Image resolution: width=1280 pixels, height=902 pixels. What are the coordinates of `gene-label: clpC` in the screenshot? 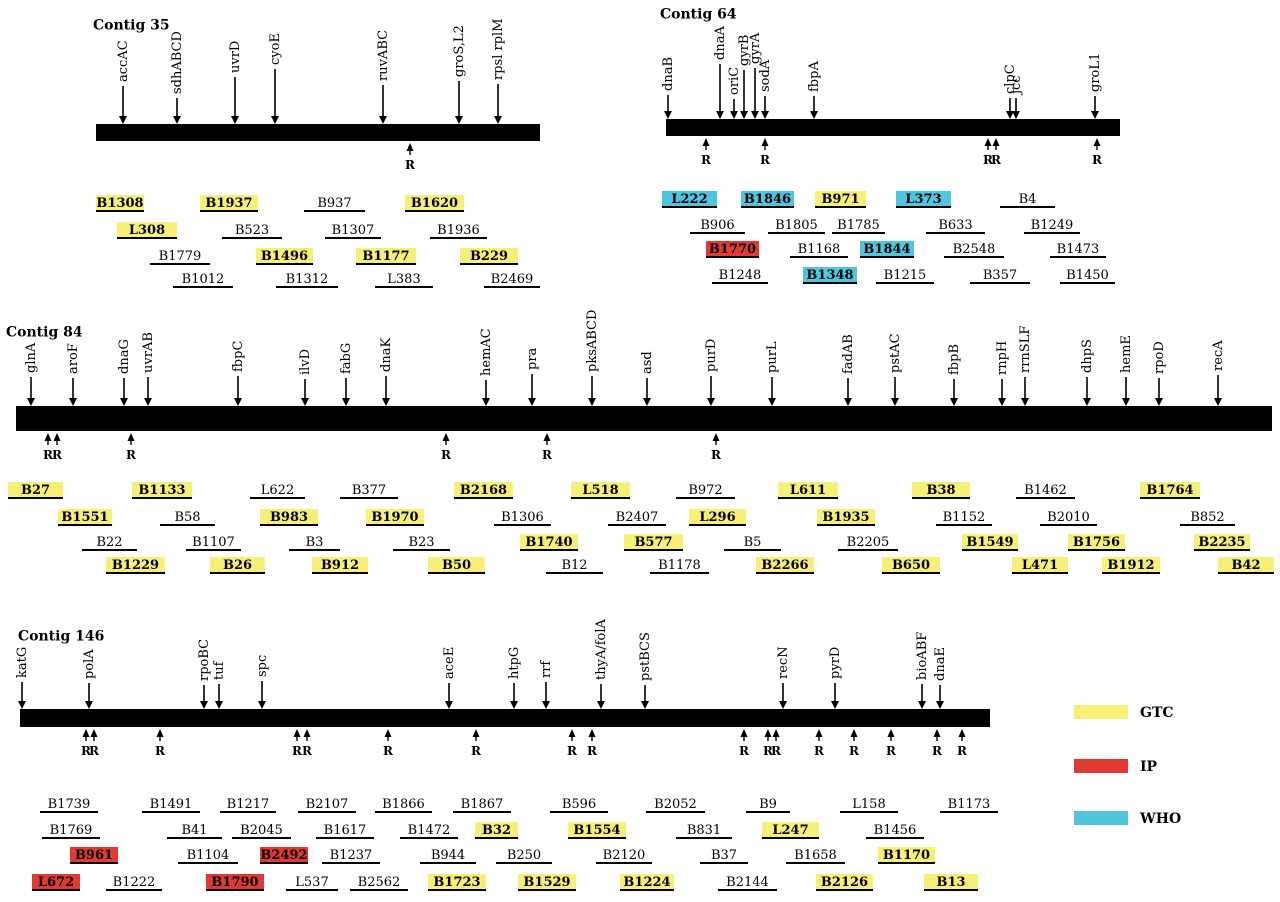 It's located at (1010, 79).